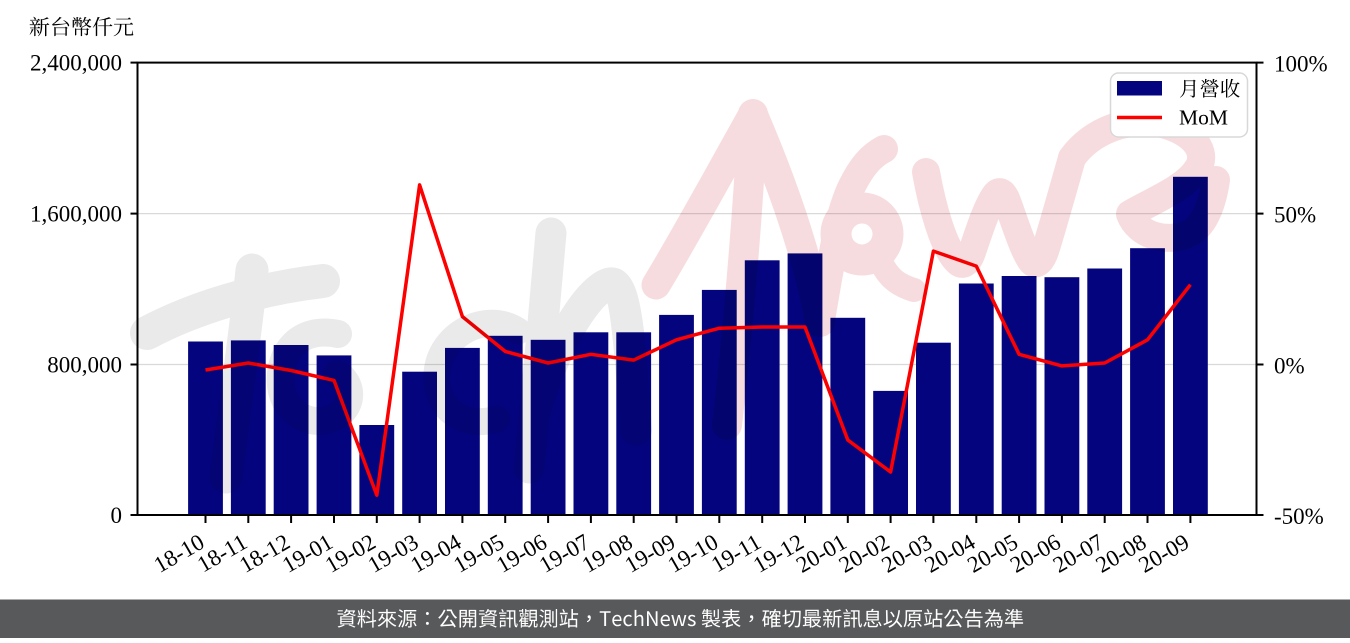 The image size is (1350, 643). I want to click on svg-text: 2,400,000, so click(76, 63).